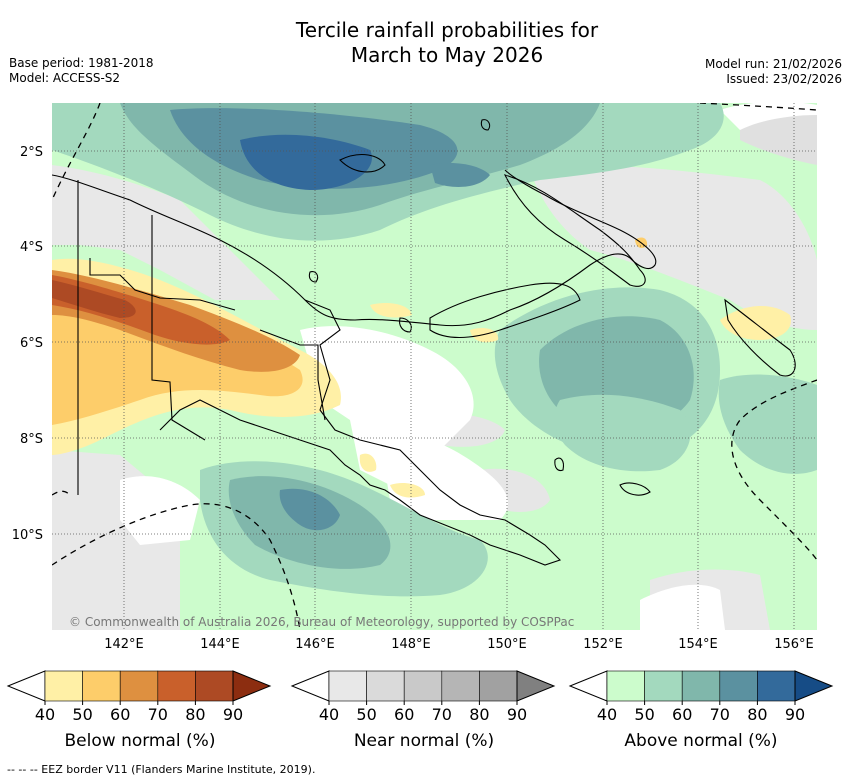  I want to click on lon-label: 142°E, so click(124, 644).